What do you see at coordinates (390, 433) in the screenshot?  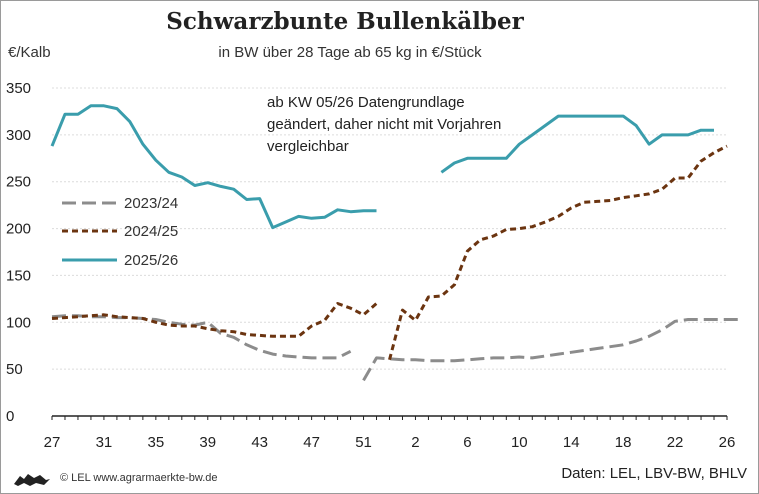 I see `x-axis: 27 31 35 39 43 47 51 2 6 10 14 18 22 26` at bounding box center [390, 433].